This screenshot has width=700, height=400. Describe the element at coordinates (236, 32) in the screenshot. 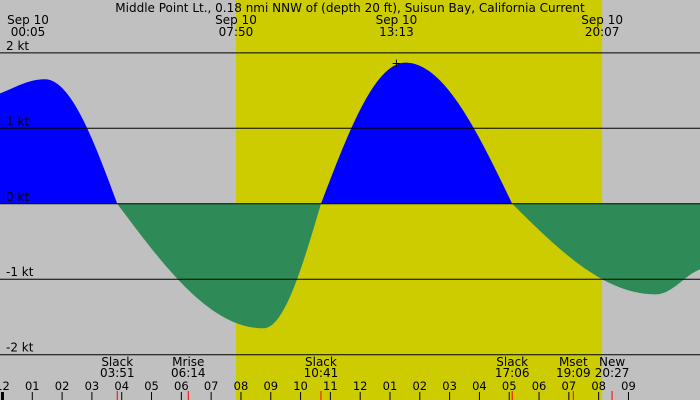

I see `top-time-label: 07:50` at that location.